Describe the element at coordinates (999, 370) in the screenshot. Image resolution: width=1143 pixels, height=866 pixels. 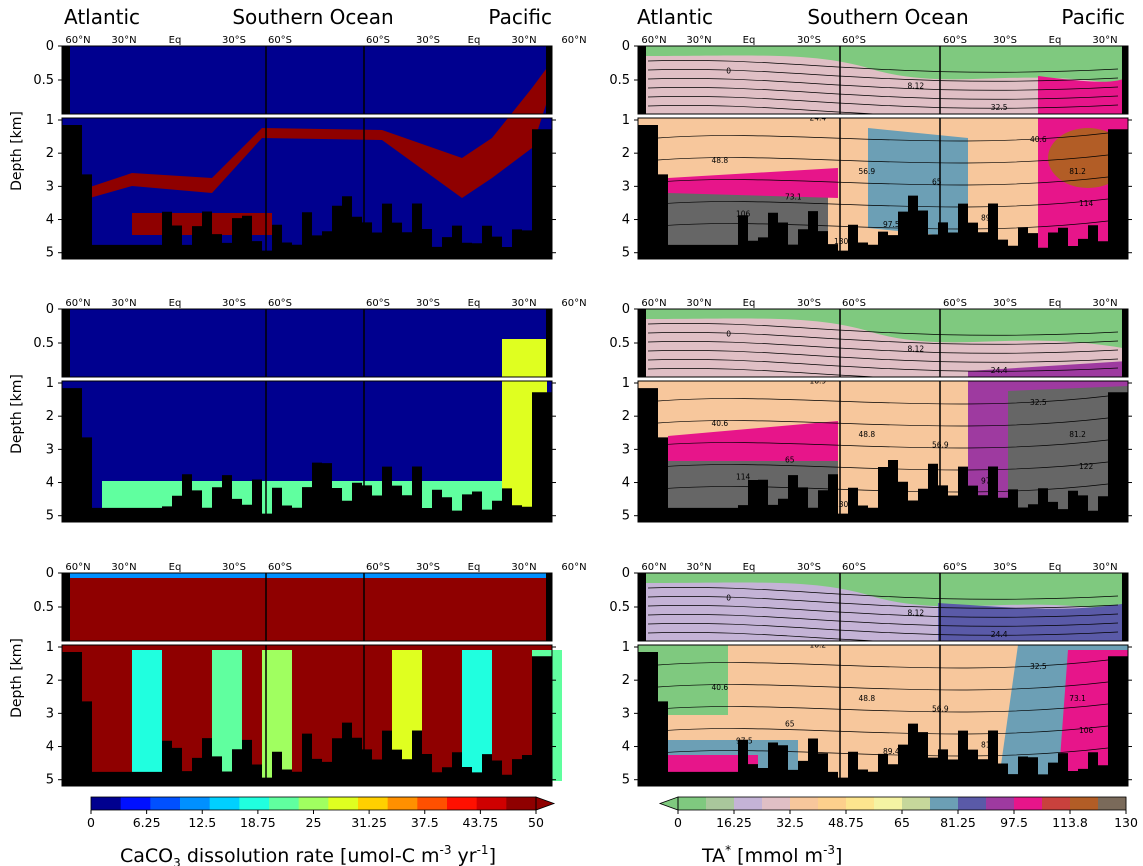
I see `contour-label: 24.4` at that location.